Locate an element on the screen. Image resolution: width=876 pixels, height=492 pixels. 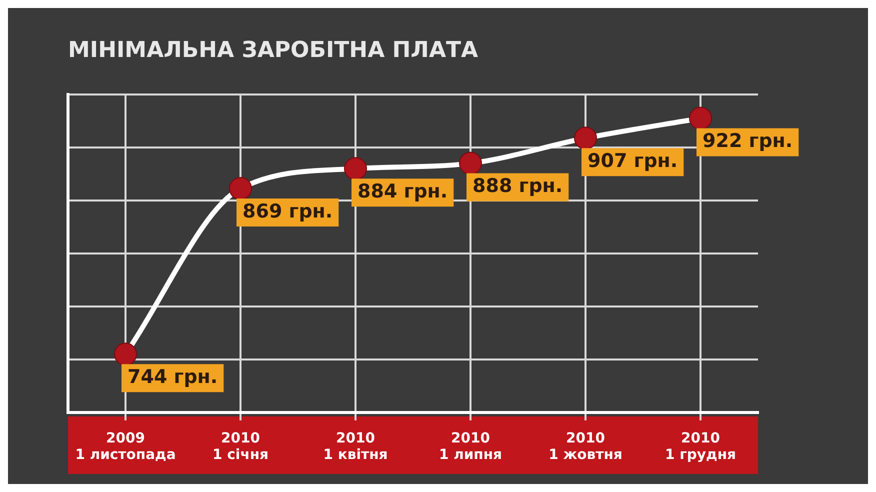
data-label: 907 грн. is located at coordinates (633, 161).